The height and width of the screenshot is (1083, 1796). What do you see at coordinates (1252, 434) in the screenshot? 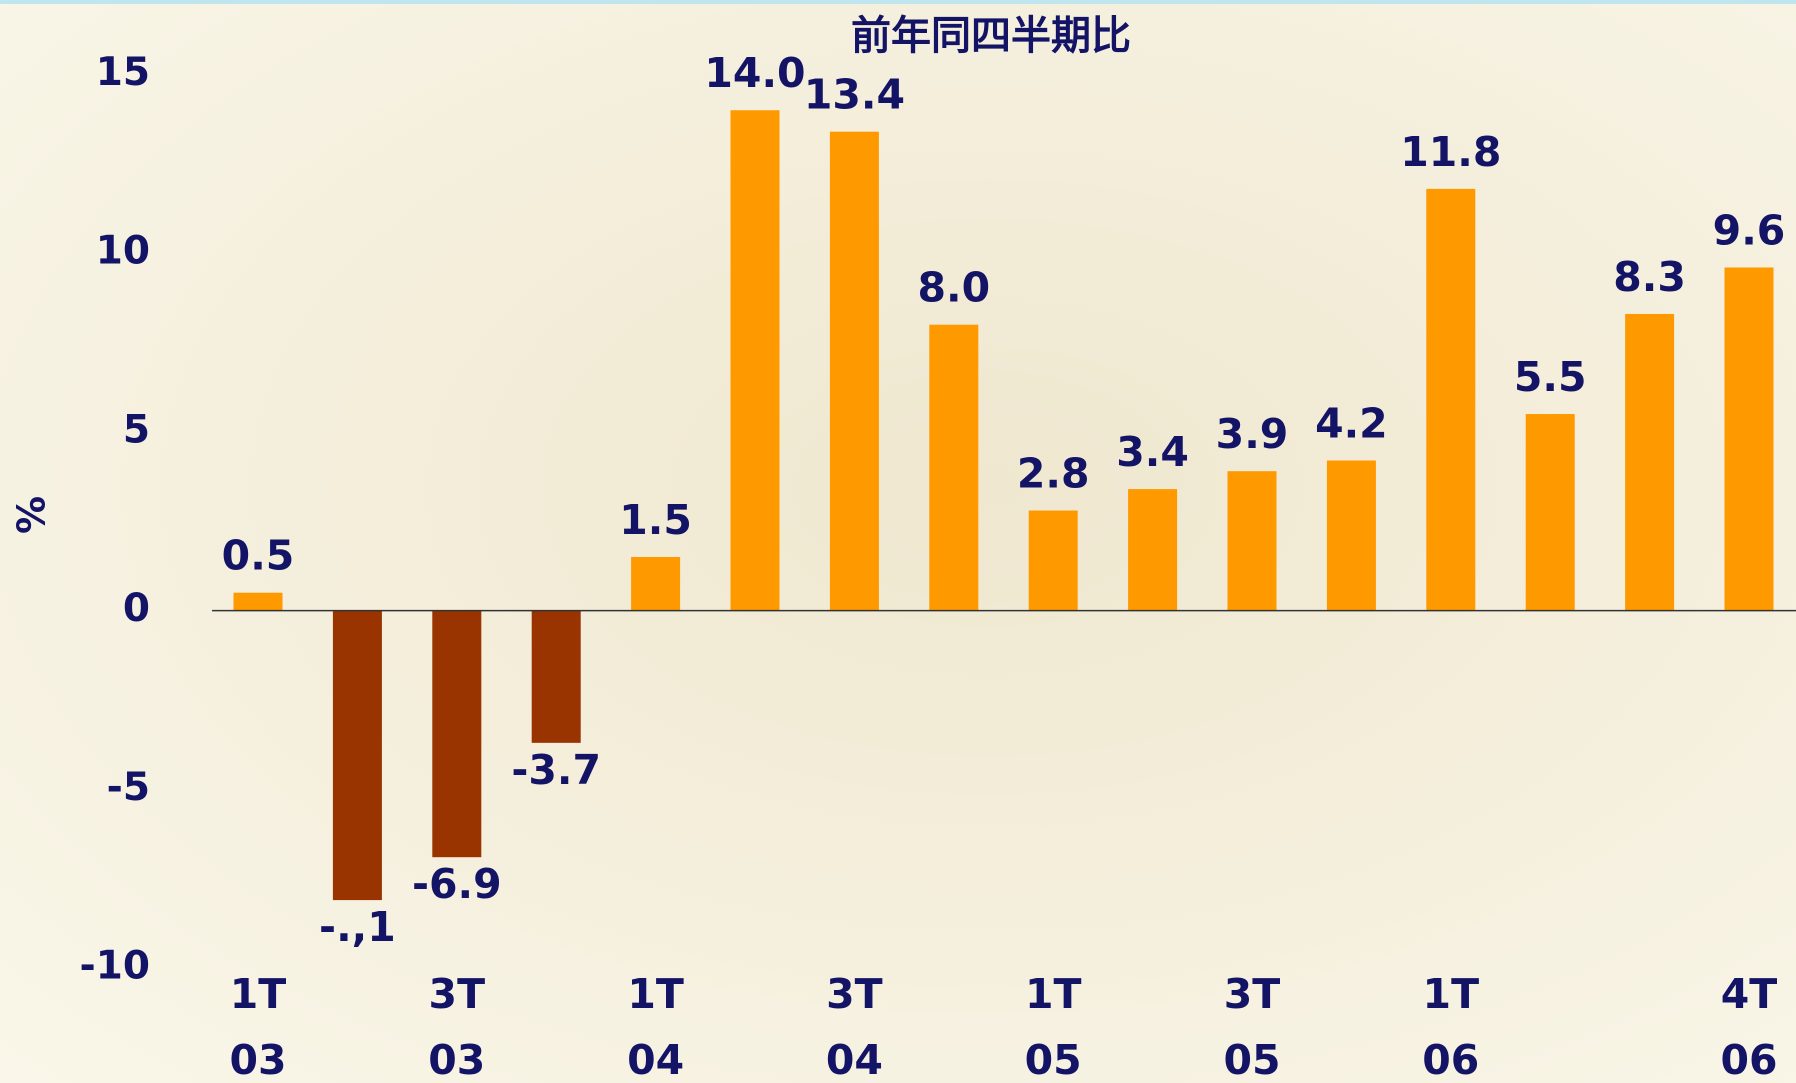
I see `value-label: 3.9` at bounding box center [1252, 434].